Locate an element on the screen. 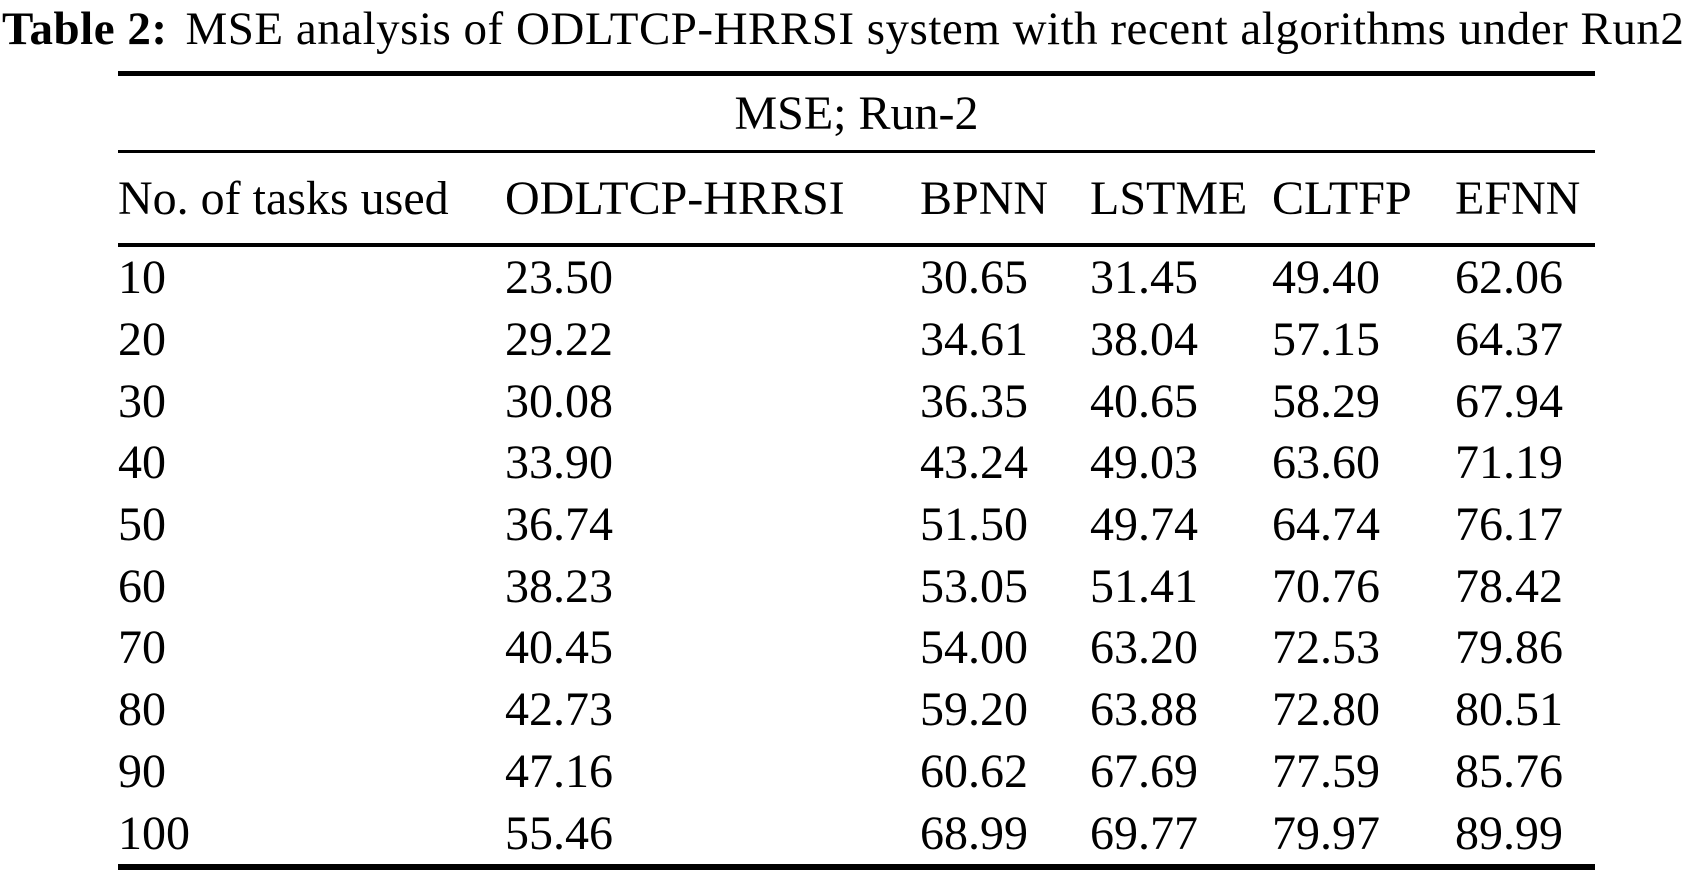  table-cell: 72.80 is located at coordinates (1326, 710).